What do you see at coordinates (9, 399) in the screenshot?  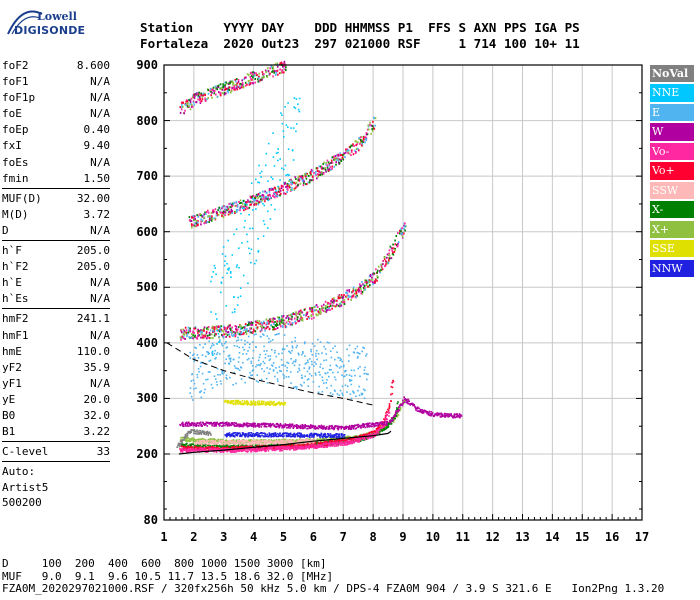 I see `param-name: yE` at bounding box center [9, 399].